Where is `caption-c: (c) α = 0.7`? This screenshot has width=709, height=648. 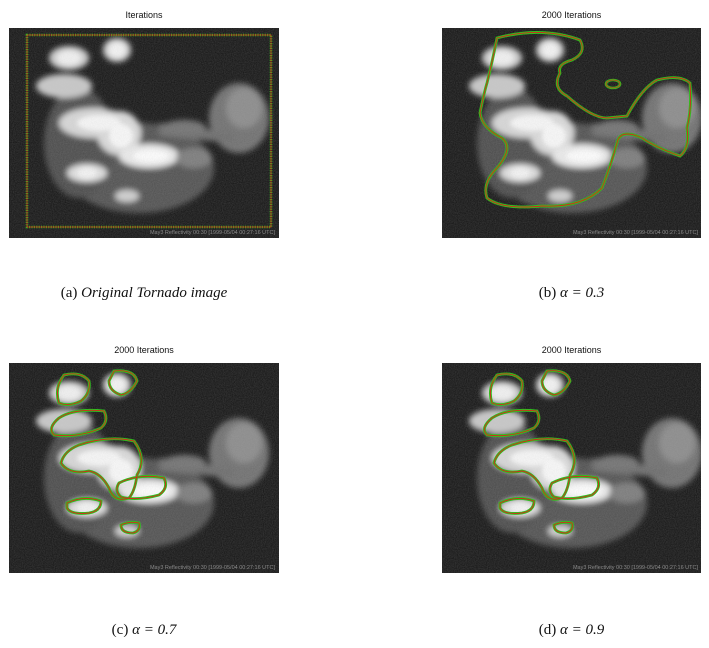 caption-c: (c) α = 0.7 is located at coordinates (144, 630).